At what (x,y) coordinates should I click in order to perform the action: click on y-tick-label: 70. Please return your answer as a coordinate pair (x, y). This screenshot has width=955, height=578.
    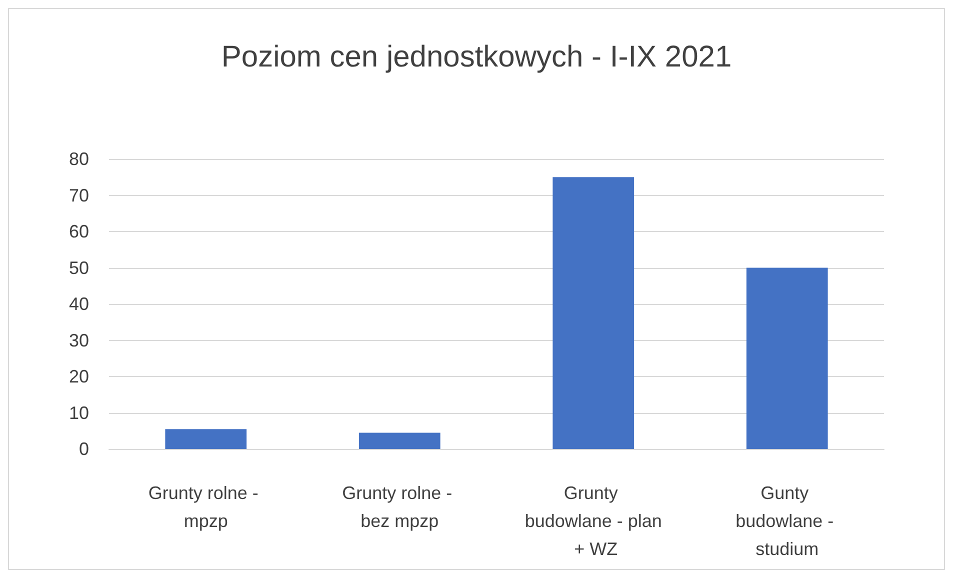
    Looking at the image, I should click on (78, 195).